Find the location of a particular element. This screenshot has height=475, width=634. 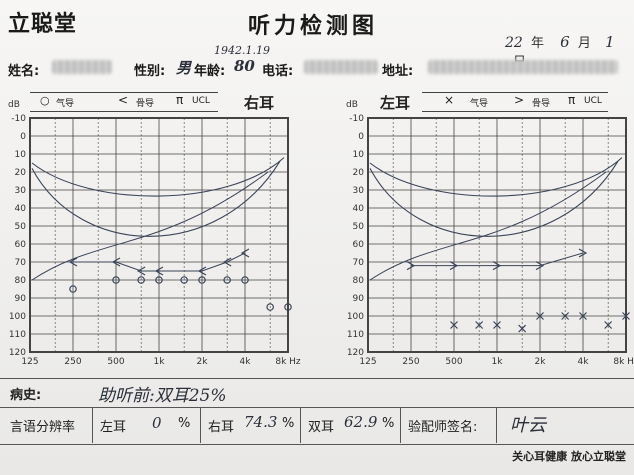

legend-left-bone-label: 骨导 is located at coordinates (541, 104).